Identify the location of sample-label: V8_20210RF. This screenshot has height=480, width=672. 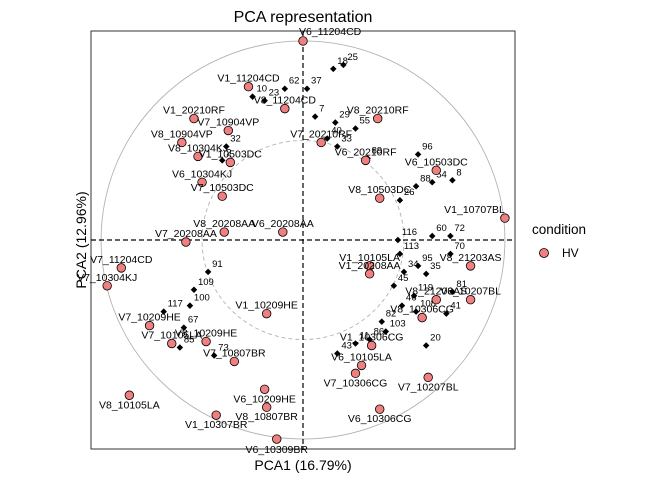
(378, 111).